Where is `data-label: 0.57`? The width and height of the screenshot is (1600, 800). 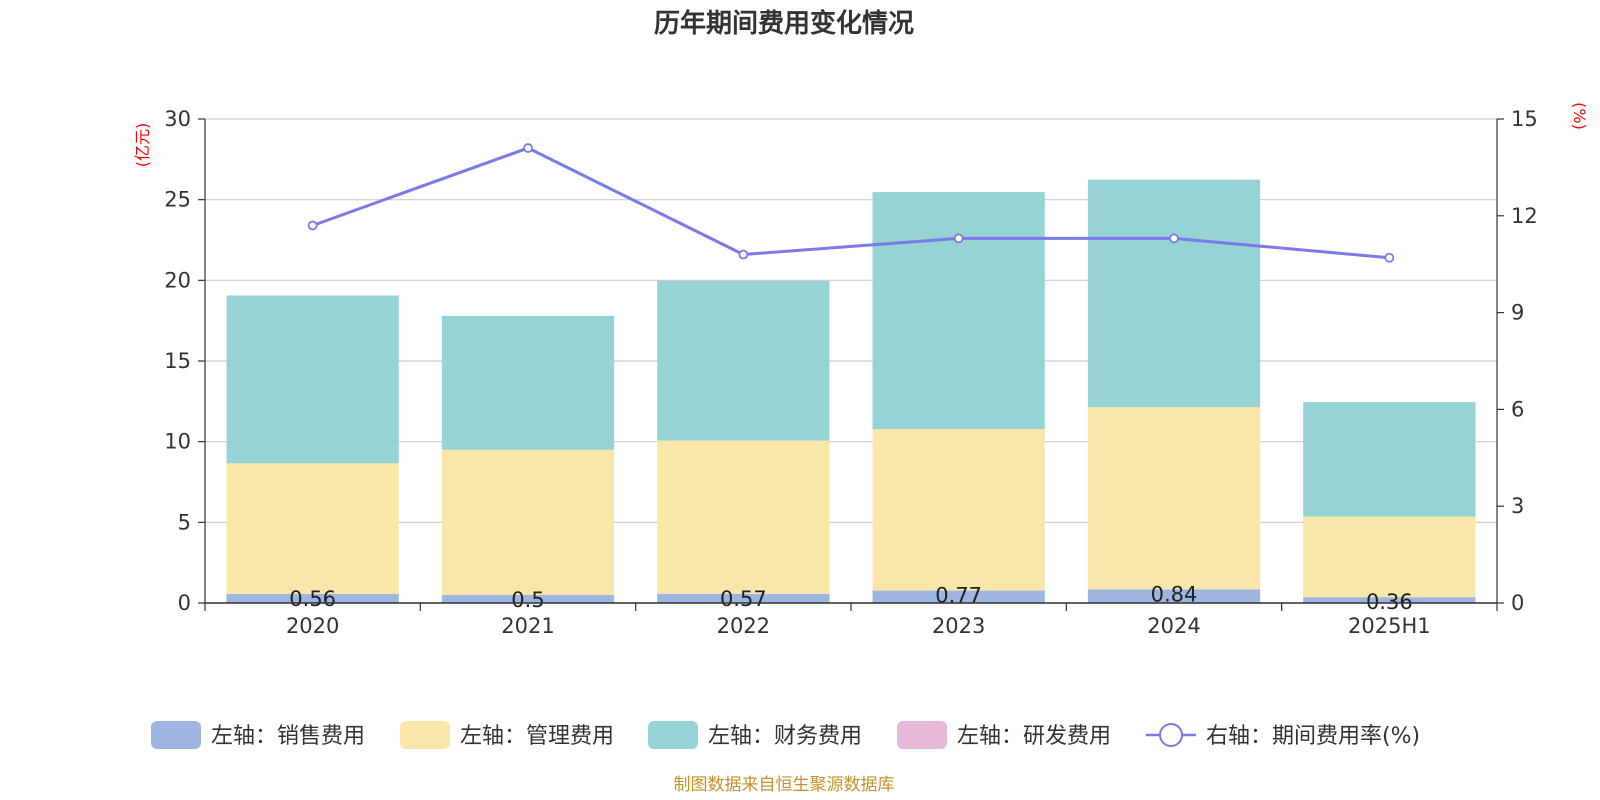 data-label: 0.57 is located at coordinates (743, 599).